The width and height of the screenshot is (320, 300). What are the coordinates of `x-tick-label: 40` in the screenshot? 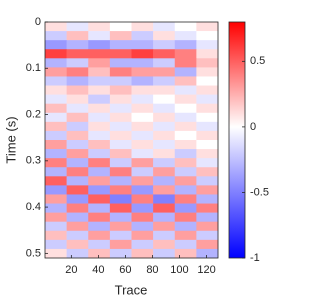 It's located at (98, 270).